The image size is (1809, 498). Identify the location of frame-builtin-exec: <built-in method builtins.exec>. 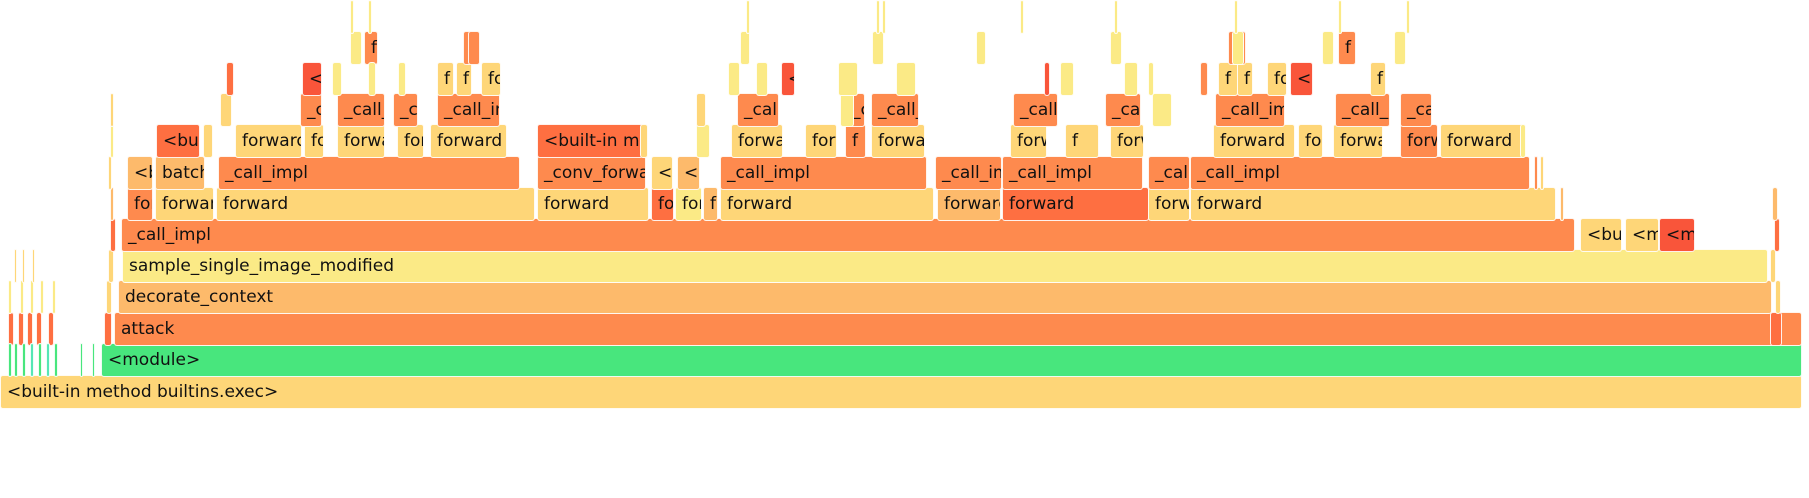
(901, 392).